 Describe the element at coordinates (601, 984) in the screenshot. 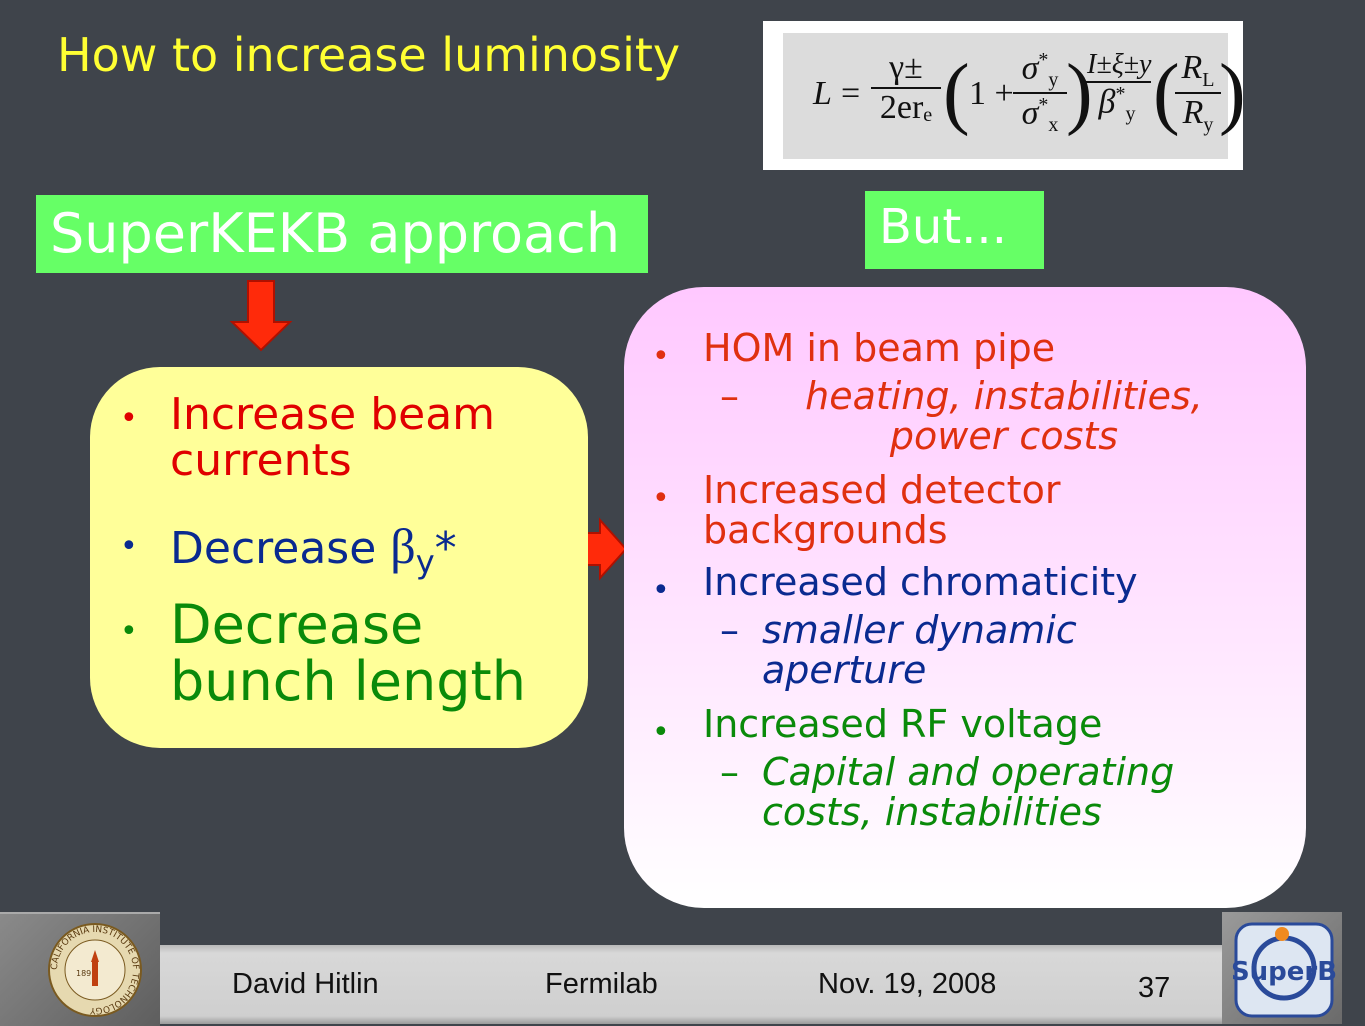

I see `footer-venue: Fermilab` at that location.